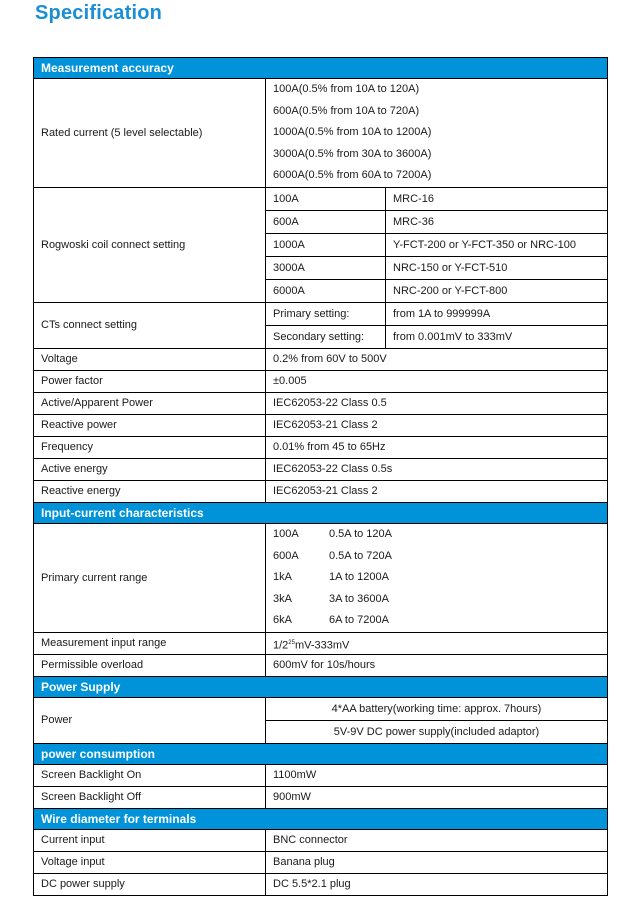 The height and width of the screenshot is (912, 635). What do you see at coordinates (304, 861) in the screenshot?
I see `value-text: Banana plug` at bounding box center [304, 861].